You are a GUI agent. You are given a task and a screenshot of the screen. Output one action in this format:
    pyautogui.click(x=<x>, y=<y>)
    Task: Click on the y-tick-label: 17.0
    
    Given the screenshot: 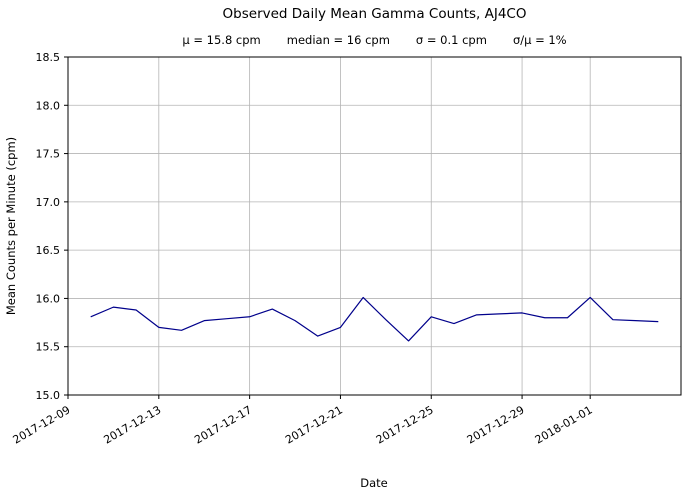 What is the action you would take?
    pyautogui.click(x=48, y=202)
    